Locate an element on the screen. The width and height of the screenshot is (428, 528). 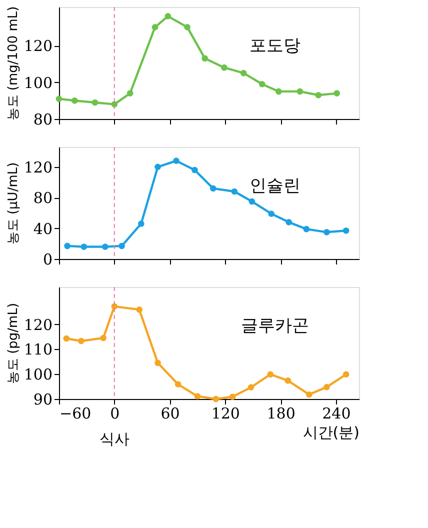
text: 식사 is located at coordinates (115, 439).